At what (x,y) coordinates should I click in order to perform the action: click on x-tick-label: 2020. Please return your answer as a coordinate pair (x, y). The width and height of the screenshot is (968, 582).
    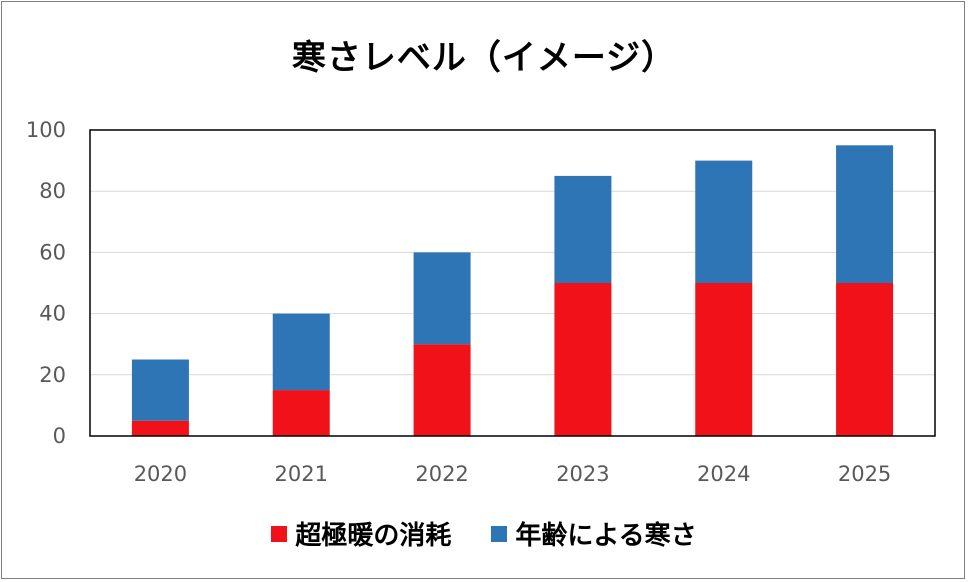
    Looking at the image, I should click on (160, 474).